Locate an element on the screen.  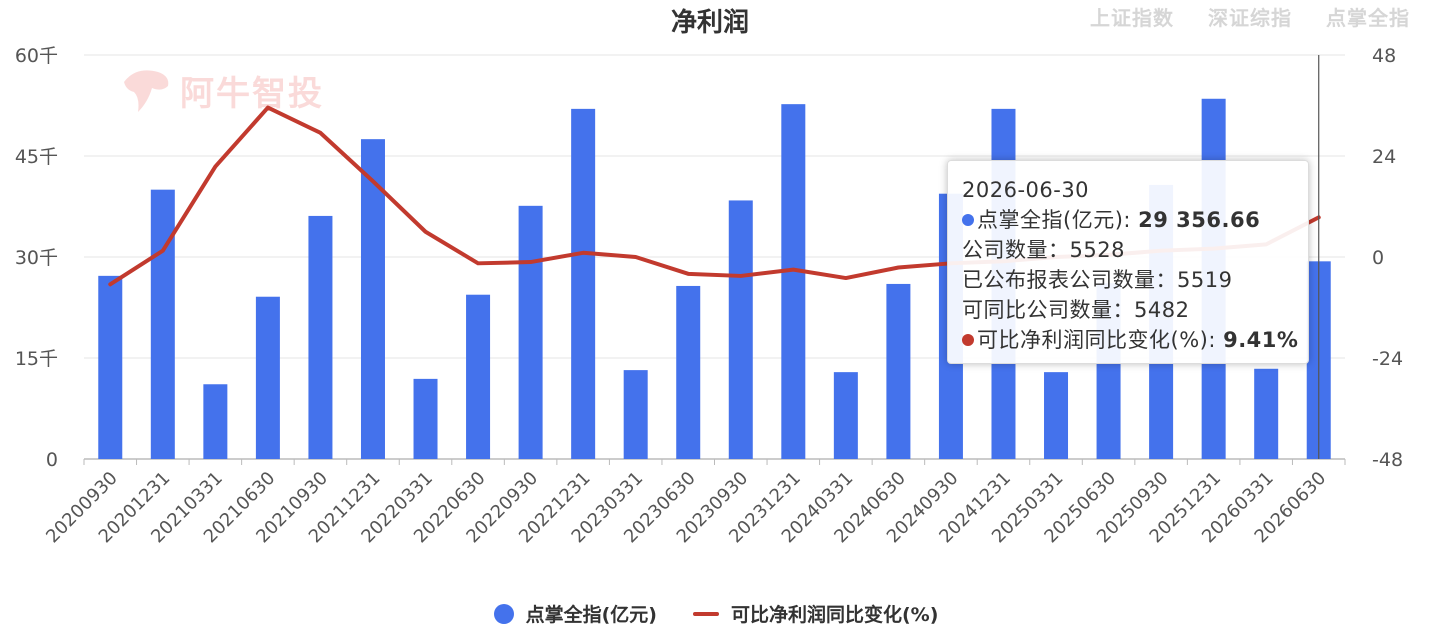
tooltip-date: 2026-06-30 is located at coordinates (1026, 190).